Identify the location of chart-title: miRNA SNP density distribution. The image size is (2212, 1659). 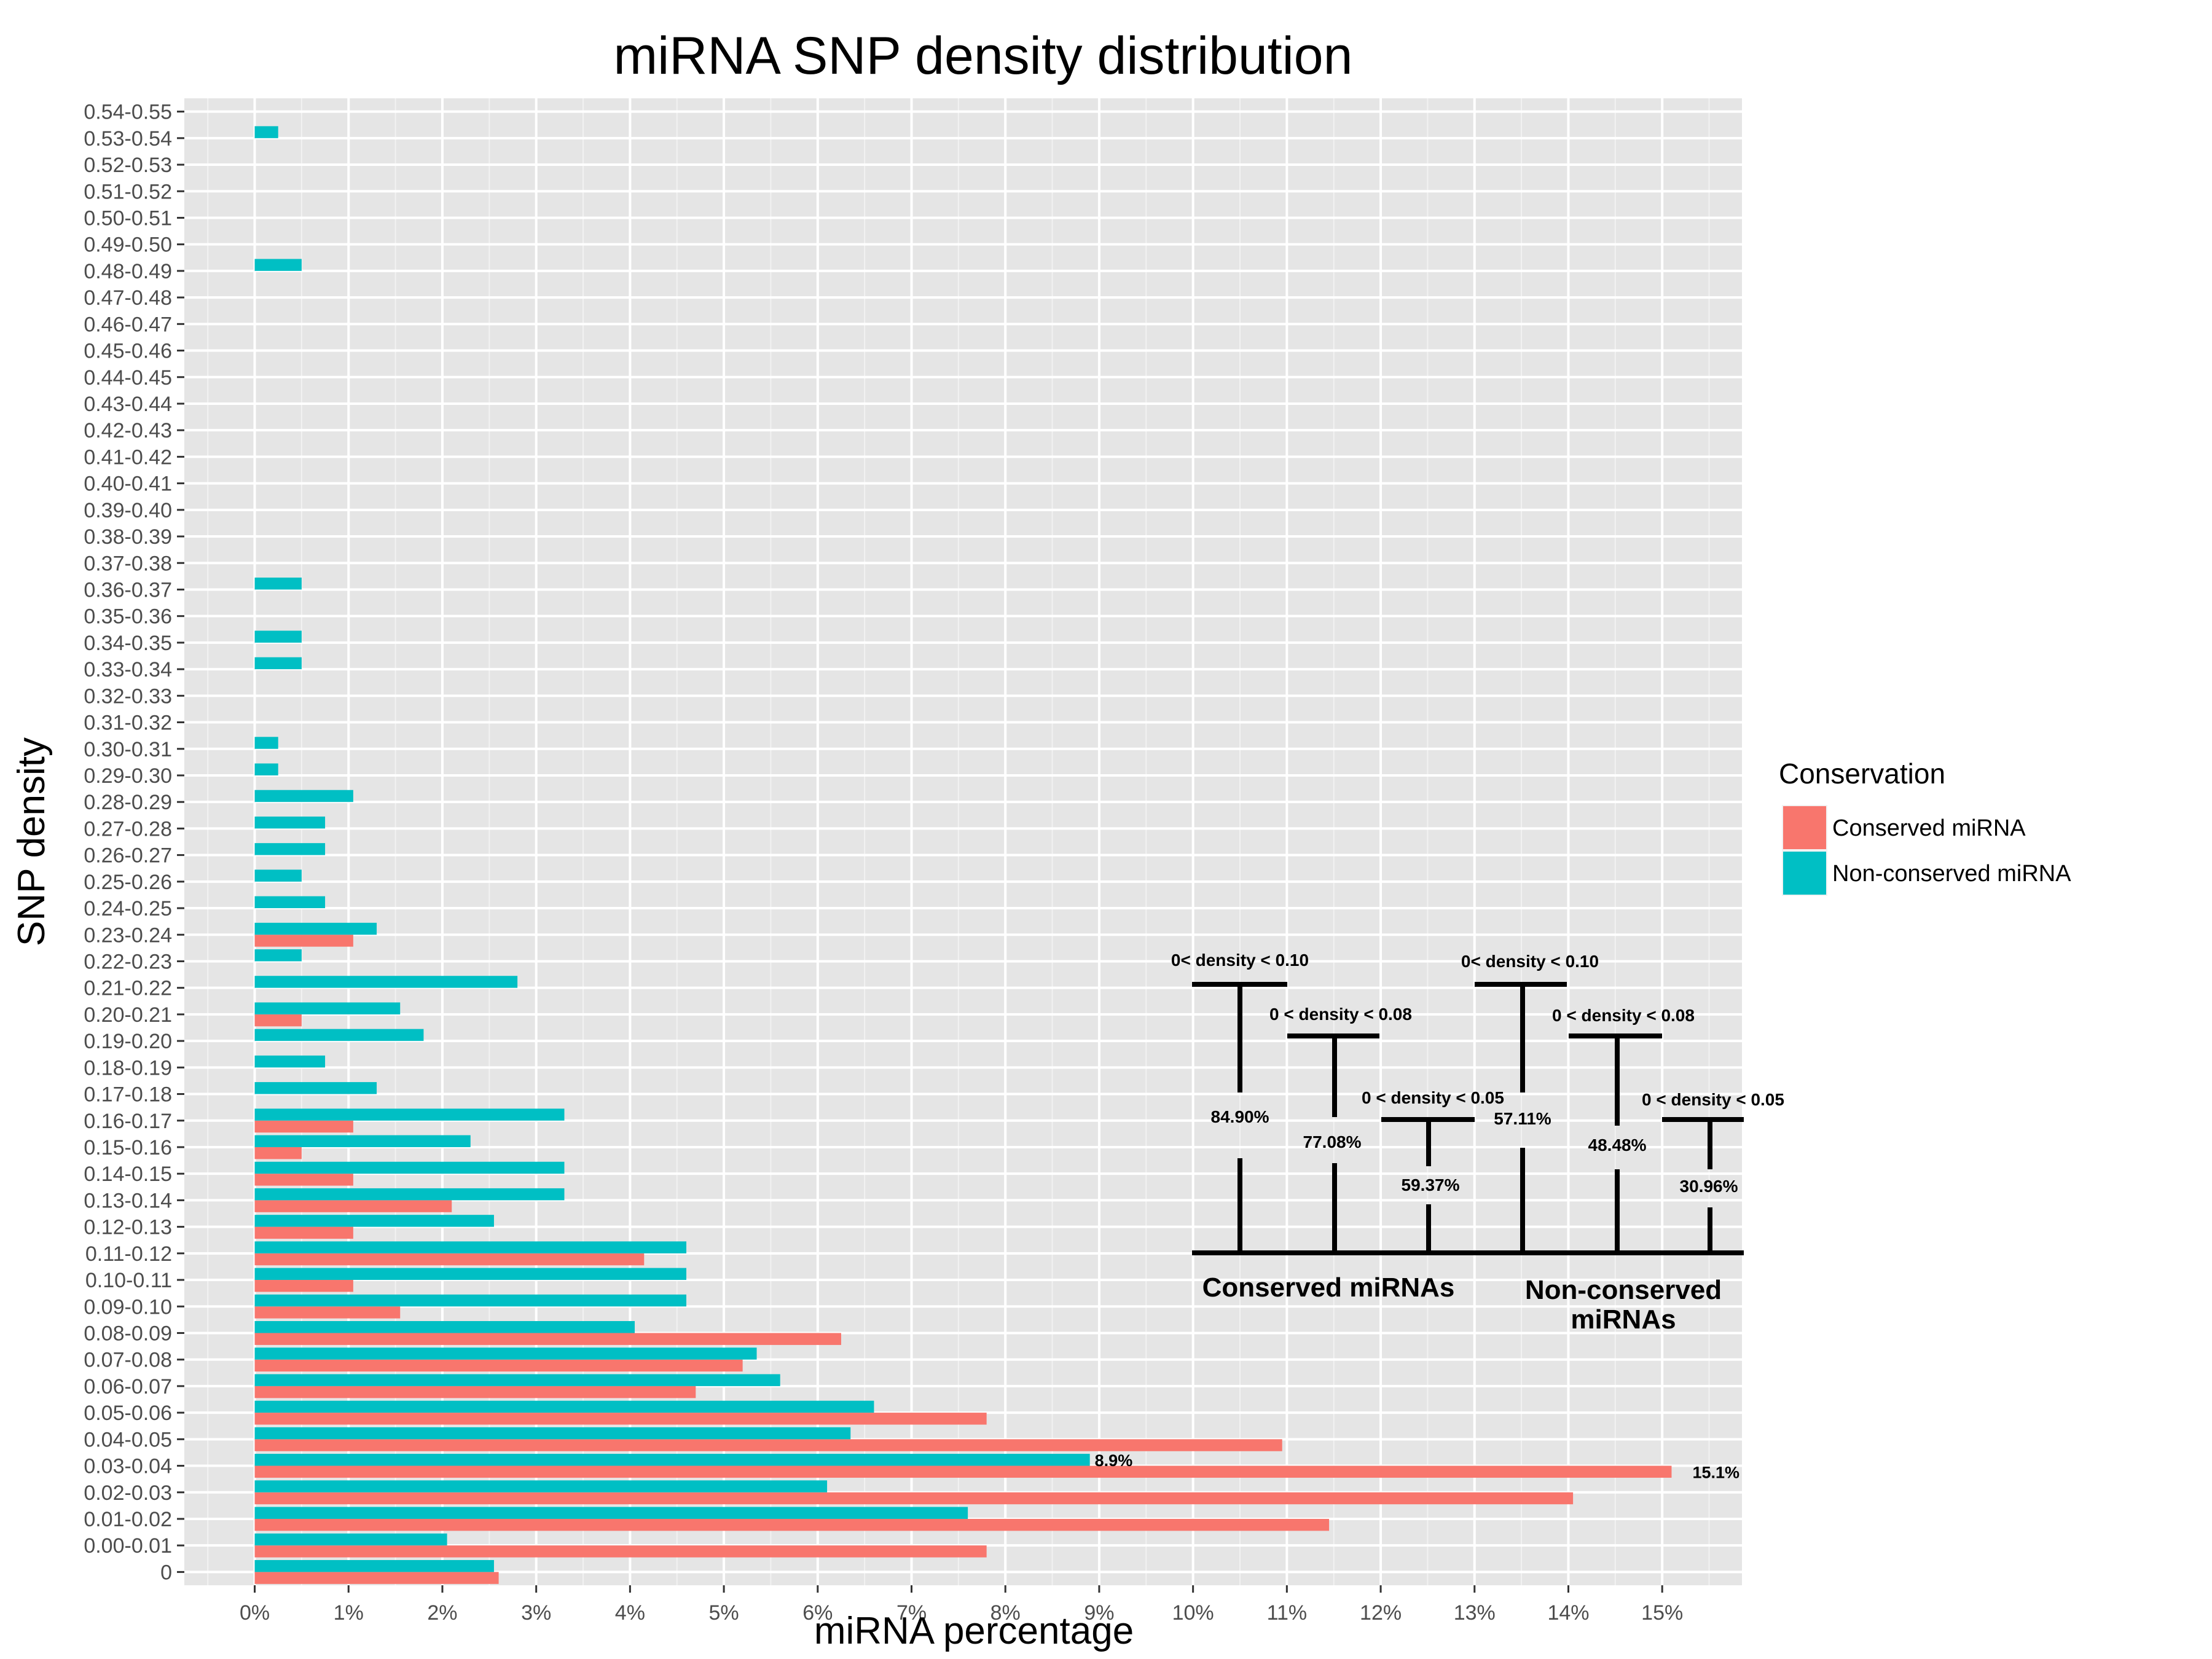
(983, 55).